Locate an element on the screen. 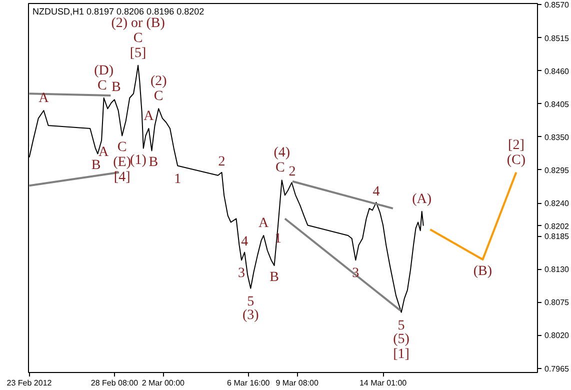 This screenshot has width=571, height=390. y-tick-label: 0.8075 is located at coordinates (557, 303).